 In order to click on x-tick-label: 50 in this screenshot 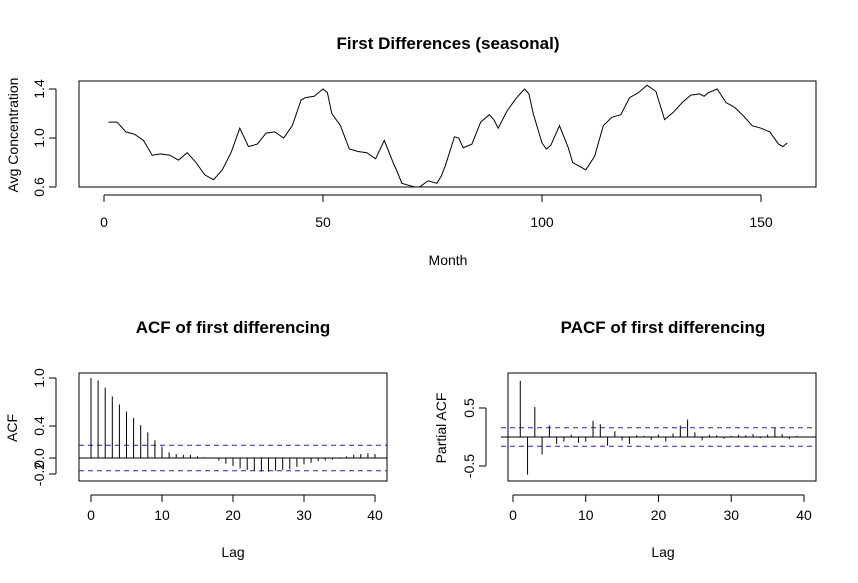, I will do `click(323, 222)`.